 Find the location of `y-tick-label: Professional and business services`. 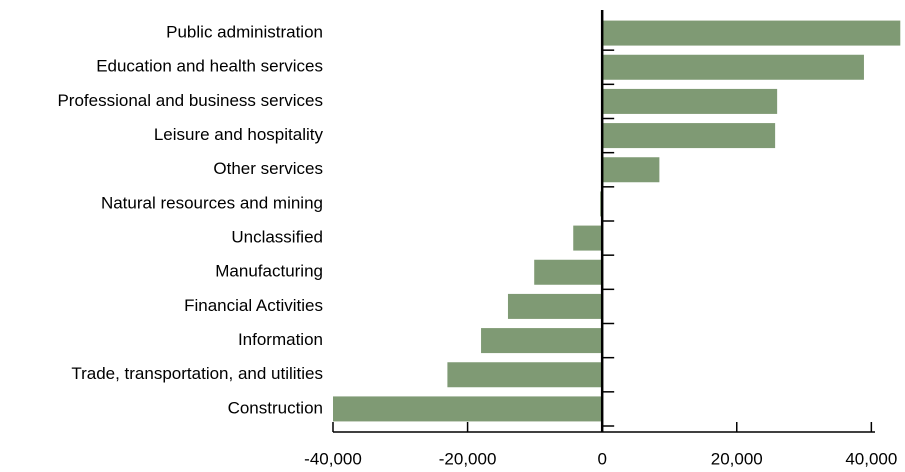

y-tick-label: Professional and business services is located at coordinates (190, 100).